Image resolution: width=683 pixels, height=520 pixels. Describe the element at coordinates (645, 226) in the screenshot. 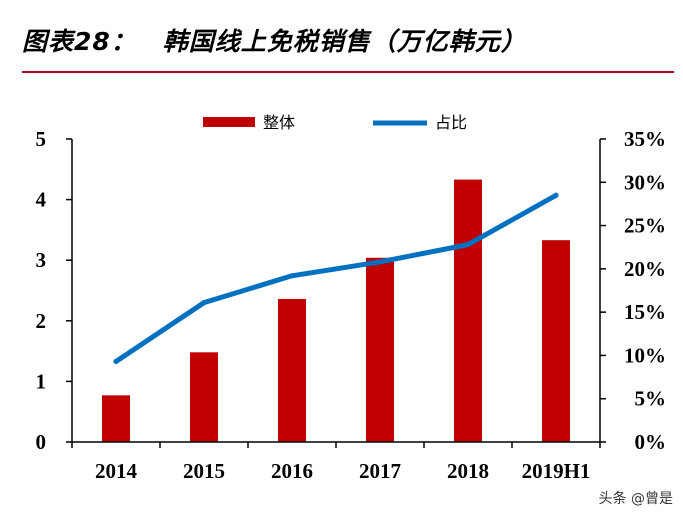

I see `y-right-tick-label: 25%` at that location.